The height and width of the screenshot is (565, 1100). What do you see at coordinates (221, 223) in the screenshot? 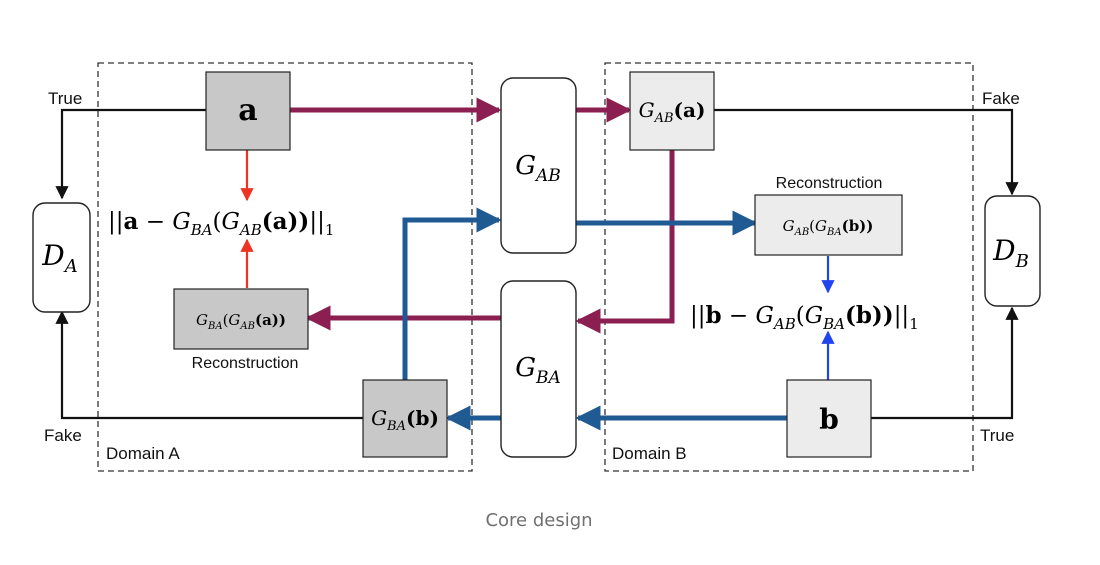
I see `loss-a-expression: ||a − GBA(GAB(a))||1` at bounding box center [221, 223].